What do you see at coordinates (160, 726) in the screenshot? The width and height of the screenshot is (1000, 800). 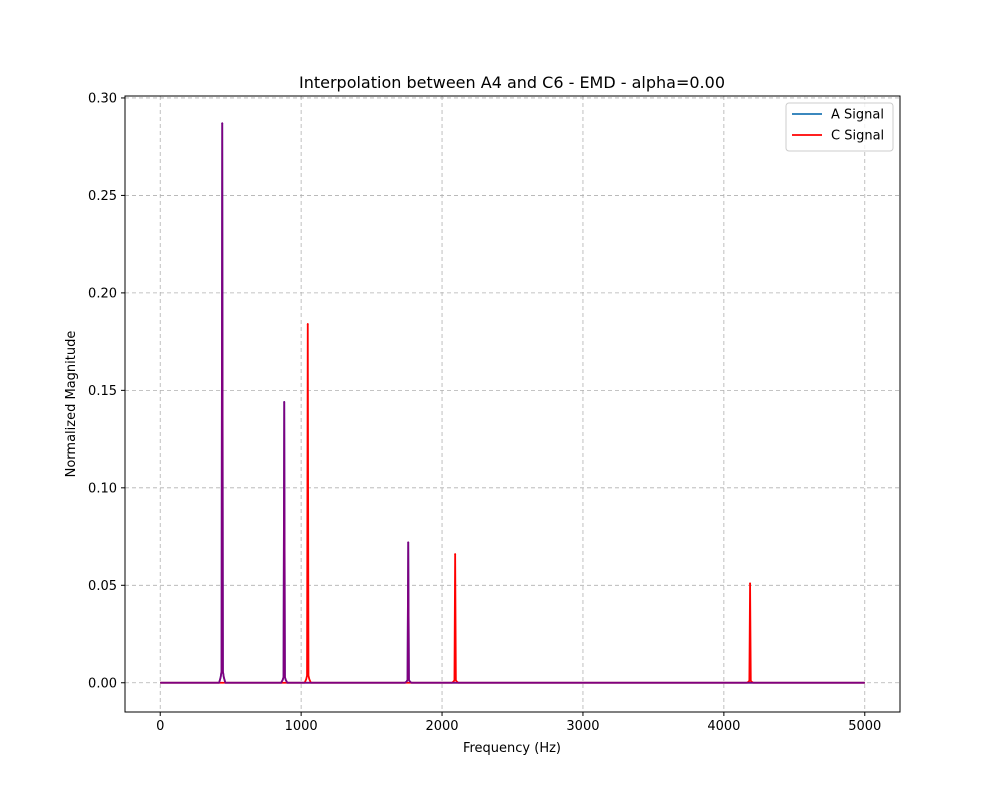 I see `x-tick-label: 0` at bounding box center [160, 726].